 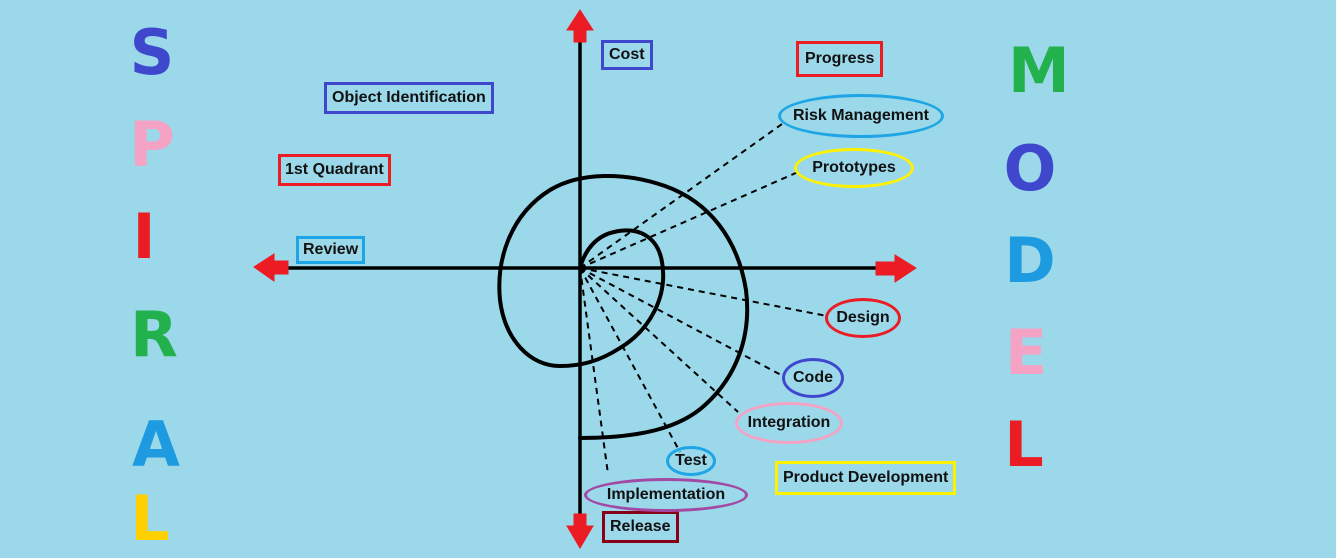 What do you see at coordinates (1030, 168) in the screenshot?
I see `model-letter: O` at bounding box center [1030, 168].